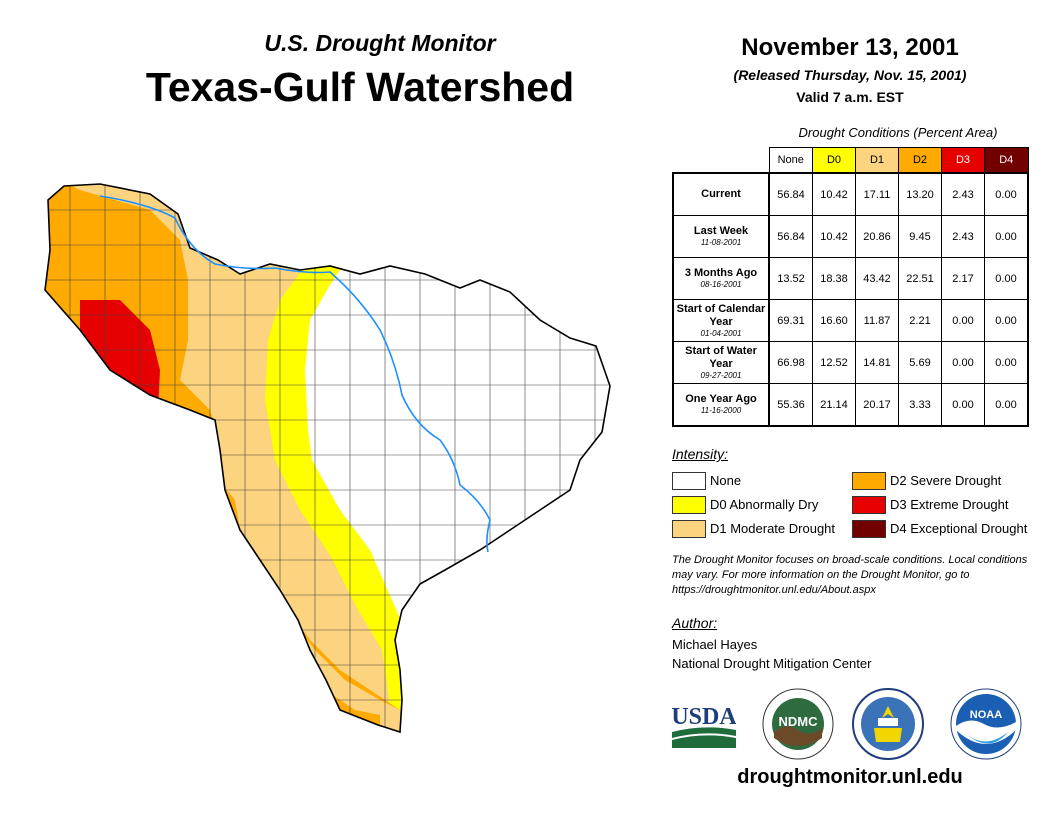  What do you see at coordinates (920, 160) in the screenshot?
I see `col-header-d2: D2` at bounding box center [920, 160].